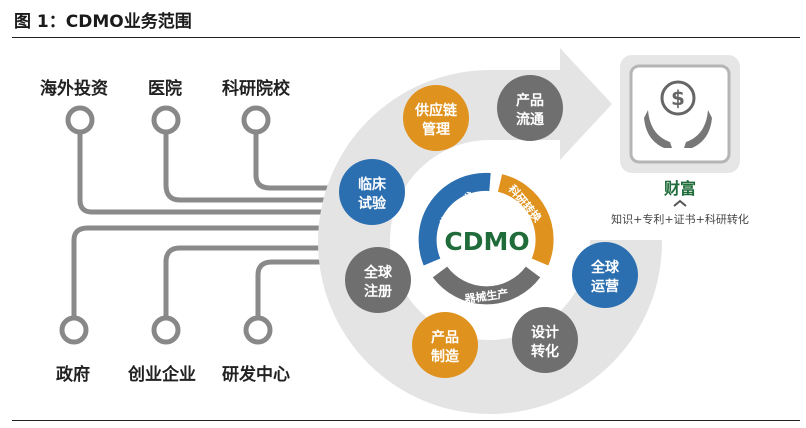  I want to click on source-nodes, so click(166, 225).